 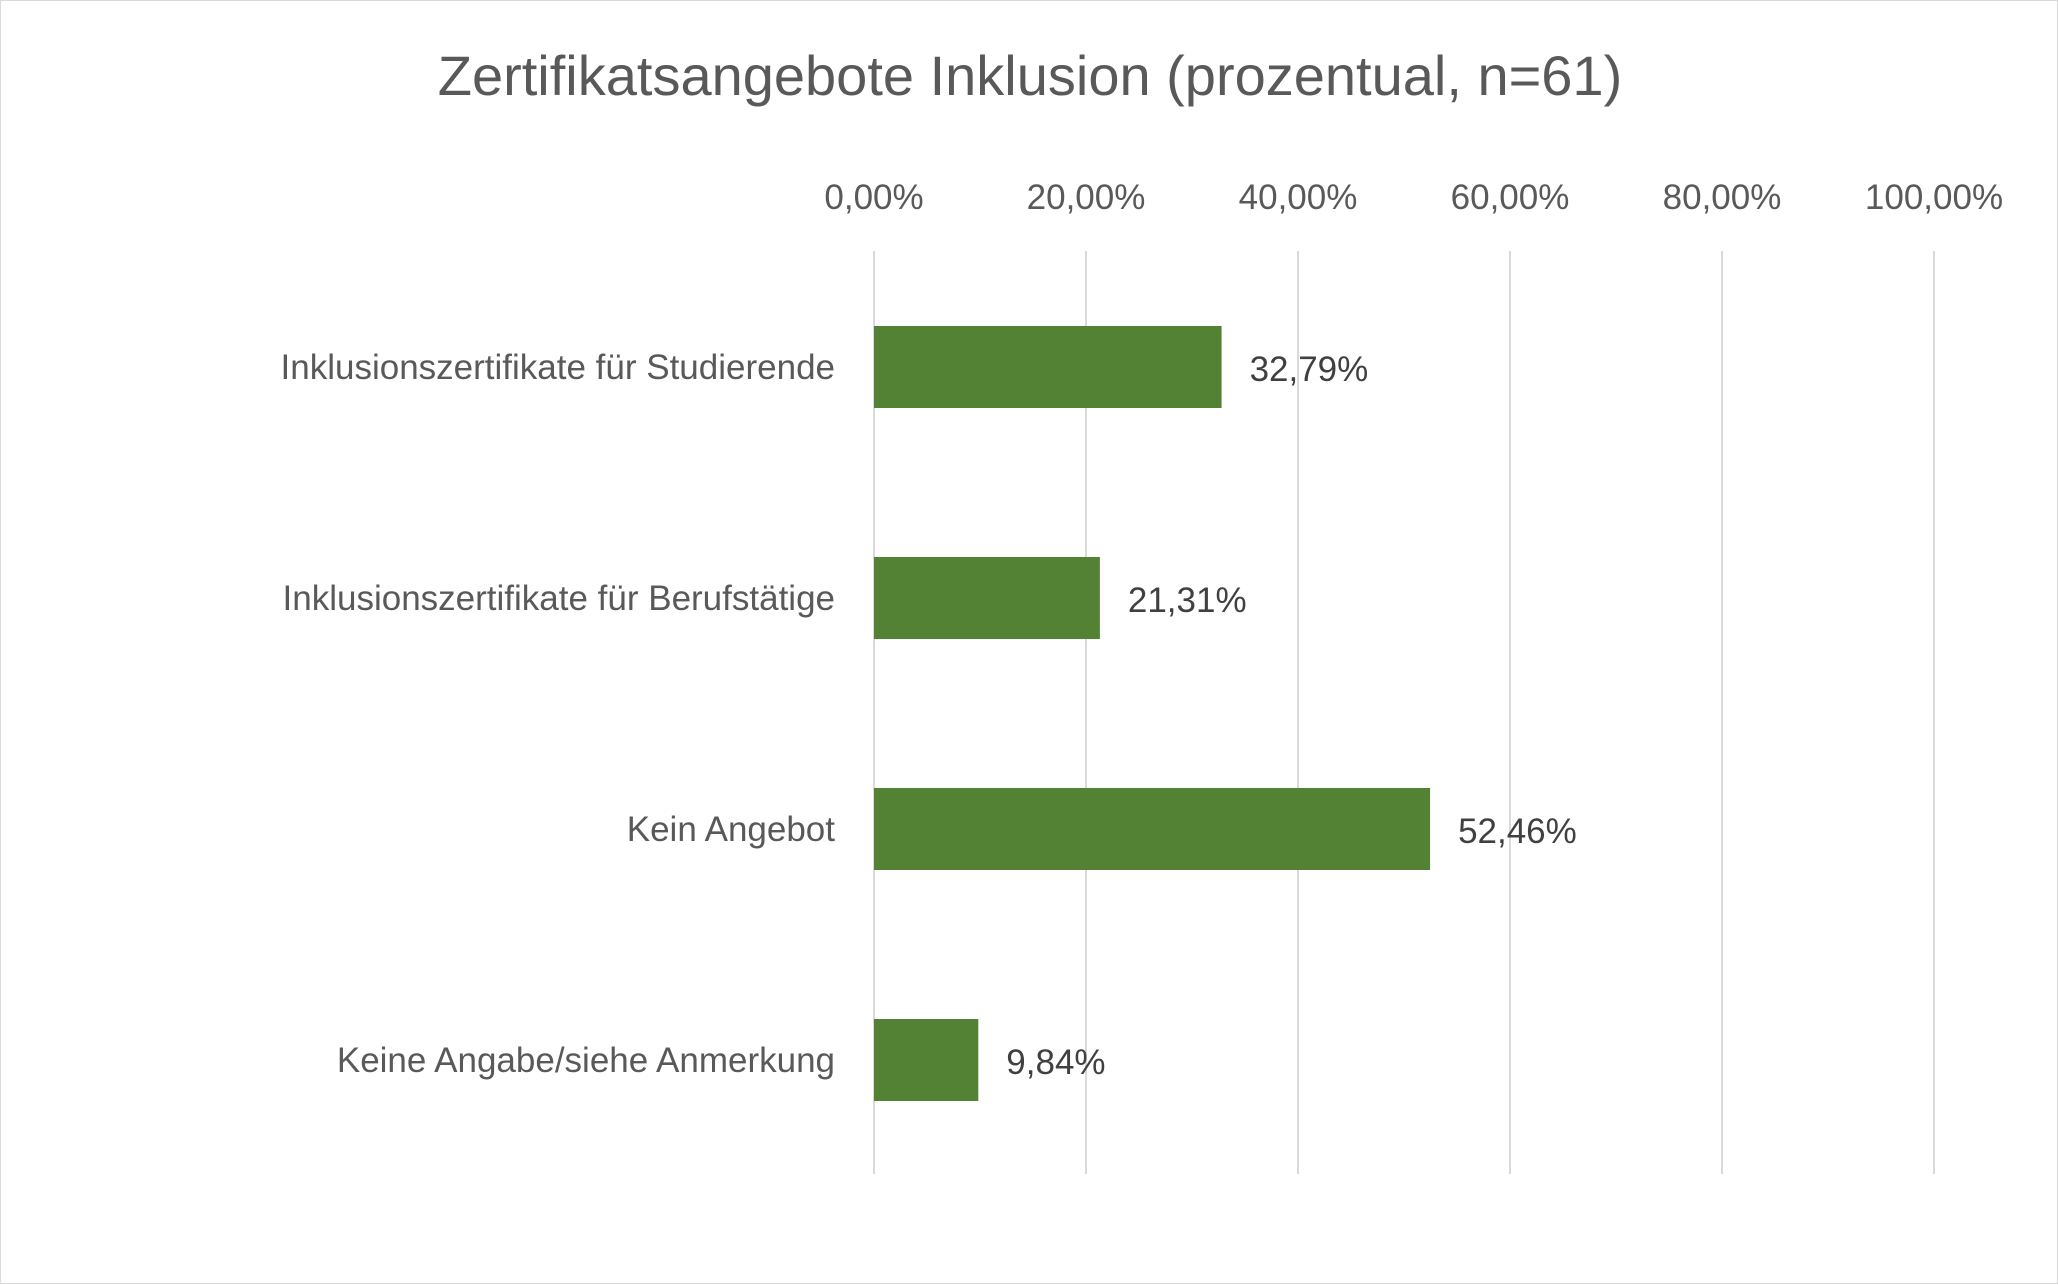 What do you see at coordinates (1722, 197) in the screenshot?
I see `x-tick-label: 80,00%` at bounding box center [1722, 197].